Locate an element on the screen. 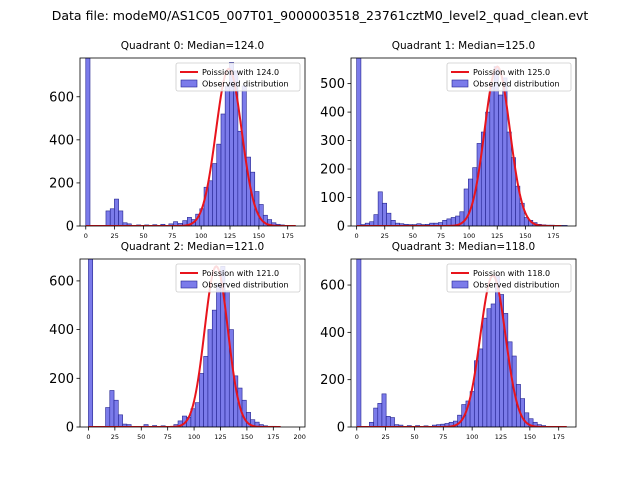 This screenshot has width=640, height=480. legend-fit-label: Poission with 121.0 is located at coordinates (240, 273).